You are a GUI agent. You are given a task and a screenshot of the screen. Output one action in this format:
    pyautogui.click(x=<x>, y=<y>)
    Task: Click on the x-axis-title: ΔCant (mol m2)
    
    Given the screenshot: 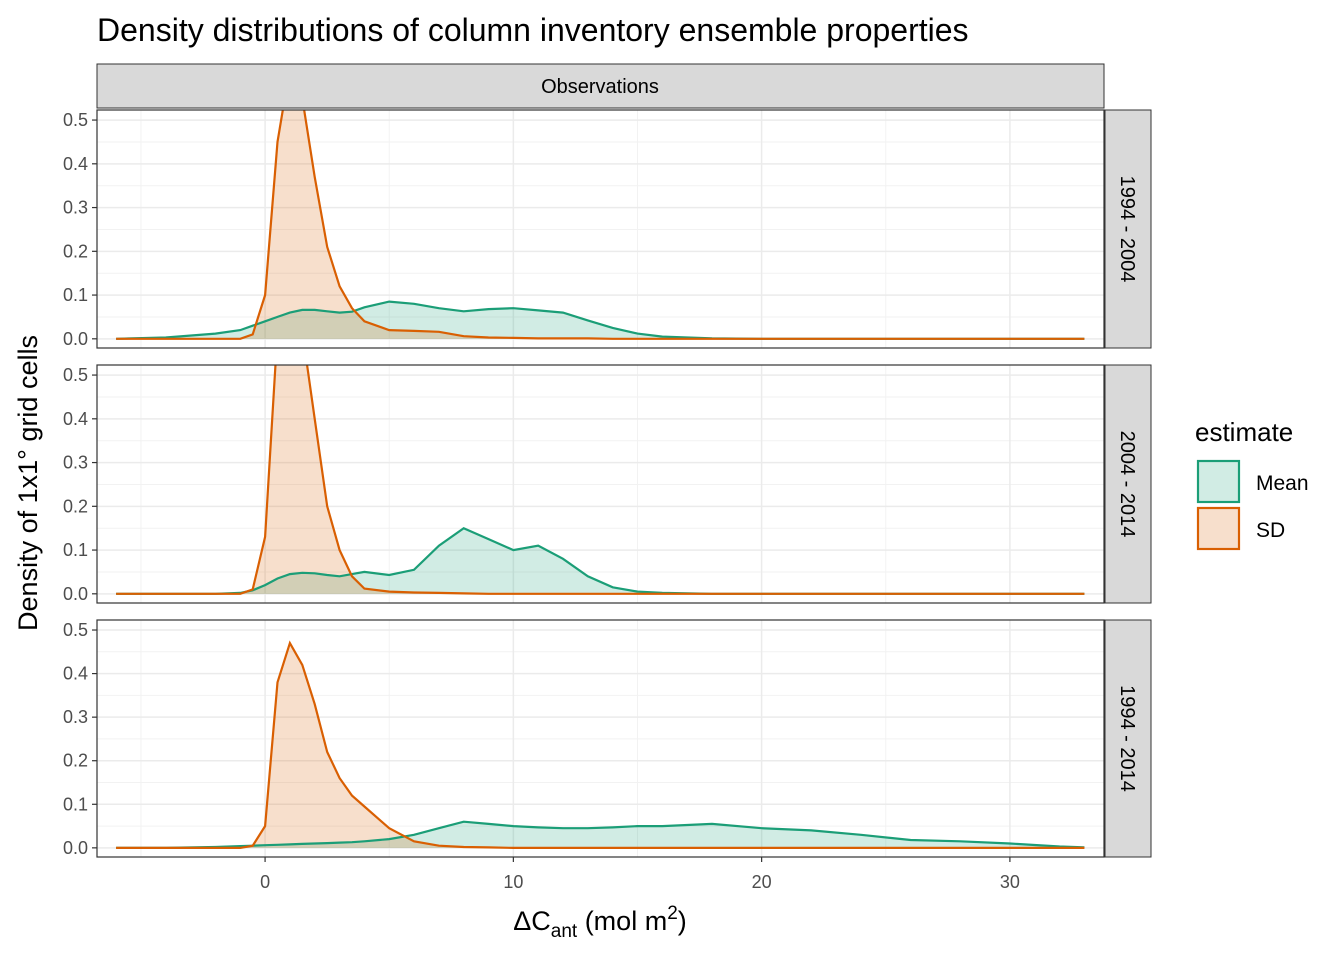 What is the action you would take?
    pyautogui.click(x=600, y=922)
    